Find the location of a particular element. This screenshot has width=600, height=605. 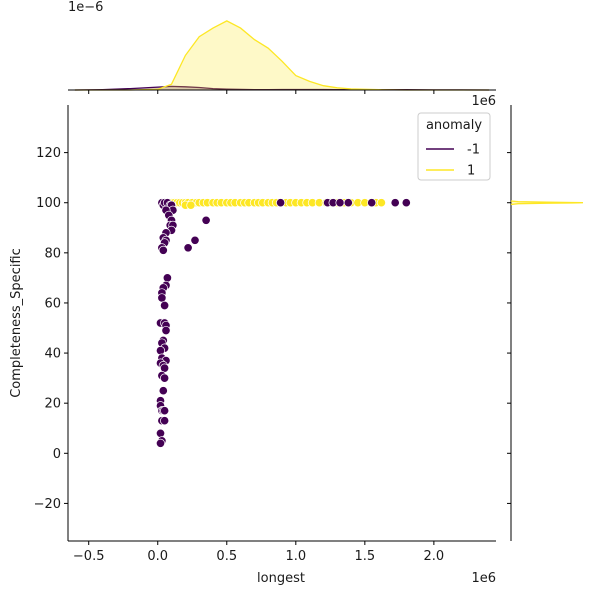

x-axis-offset-label: 1e6 is located at coordinates (483, 578).